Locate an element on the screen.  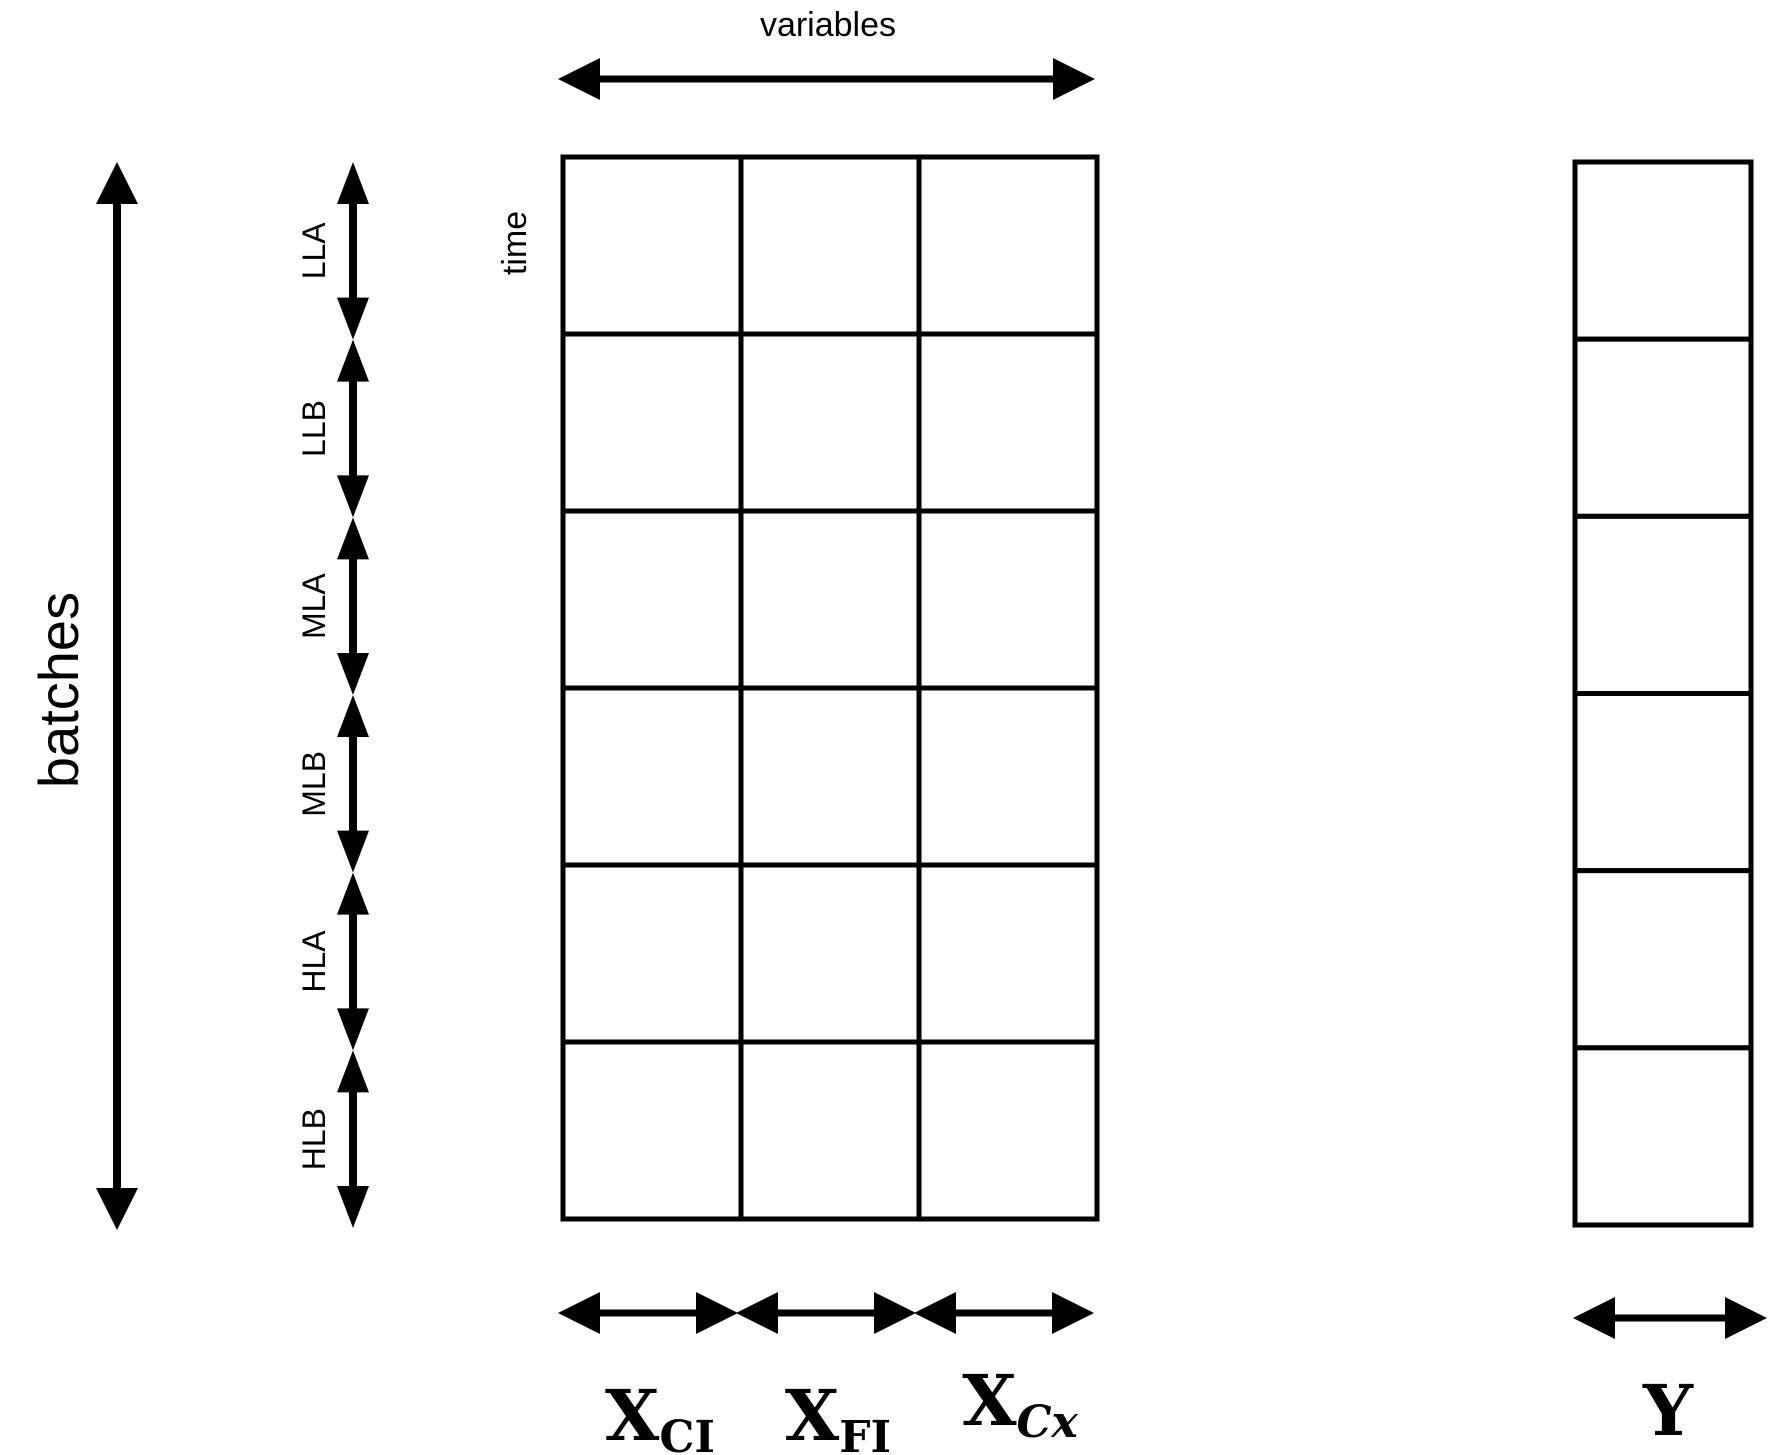
segment-arrow-llb: LLB is located at coordinates (332, 428).